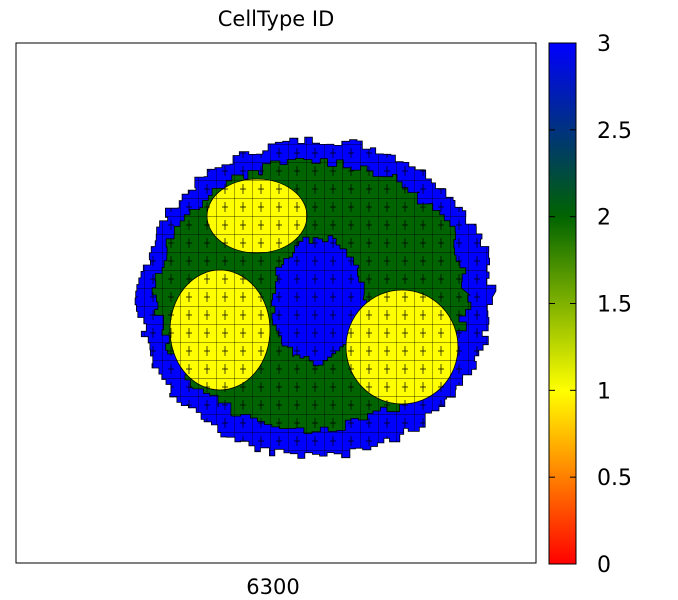 This screenshot has height=600, width=678. I want to click on colorbar-tick-label: 1, so click(604, 391).